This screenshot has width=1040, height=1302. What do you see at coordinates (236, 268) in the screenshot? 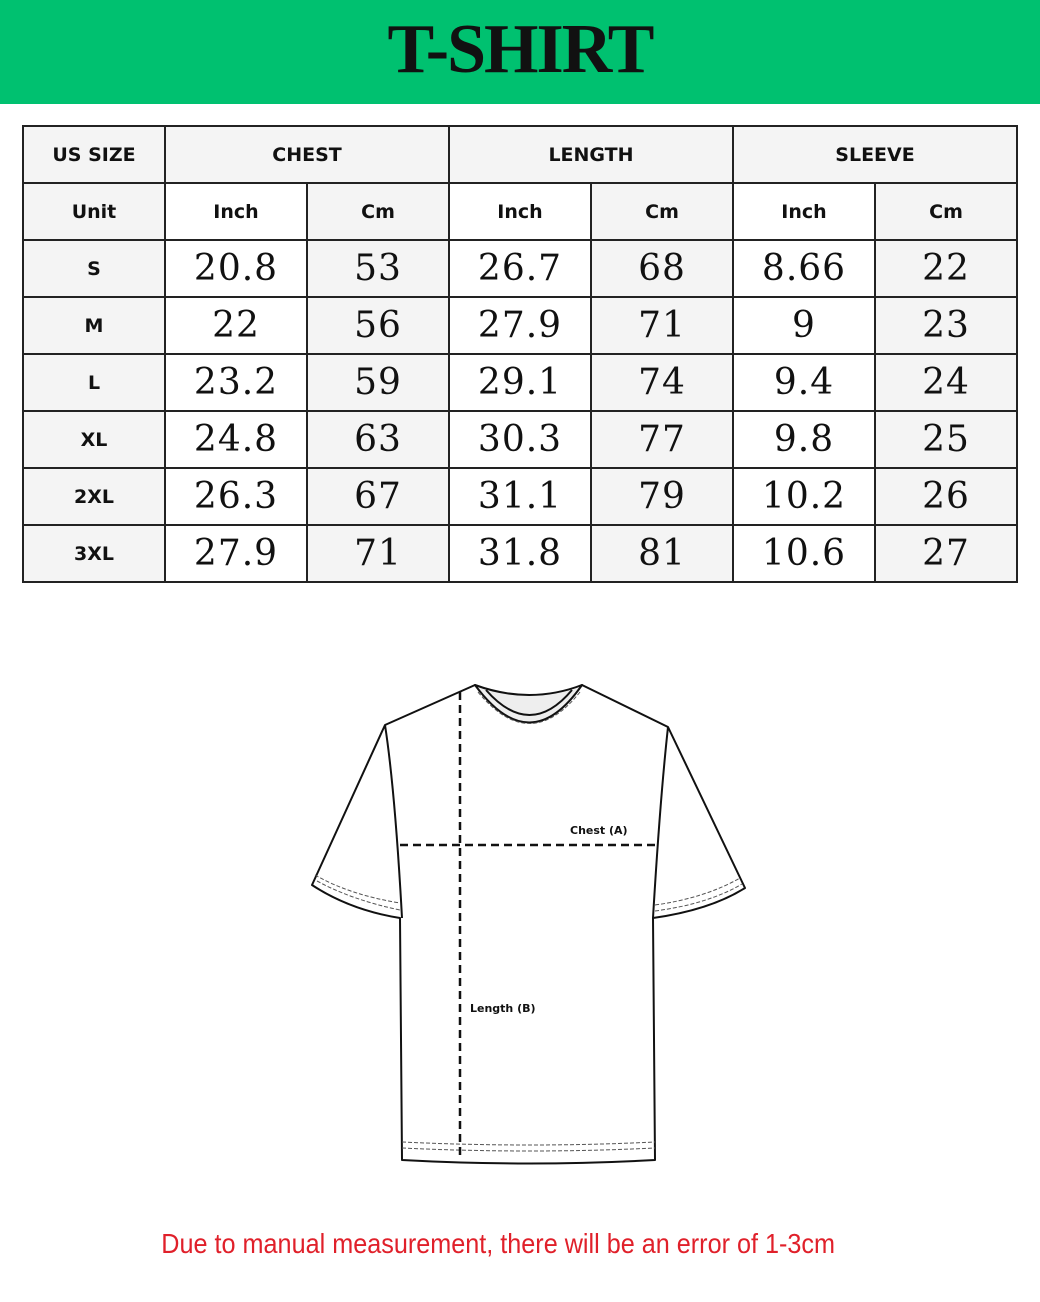
I see `value-cell: 20.8` at bounding box center [236, 268].